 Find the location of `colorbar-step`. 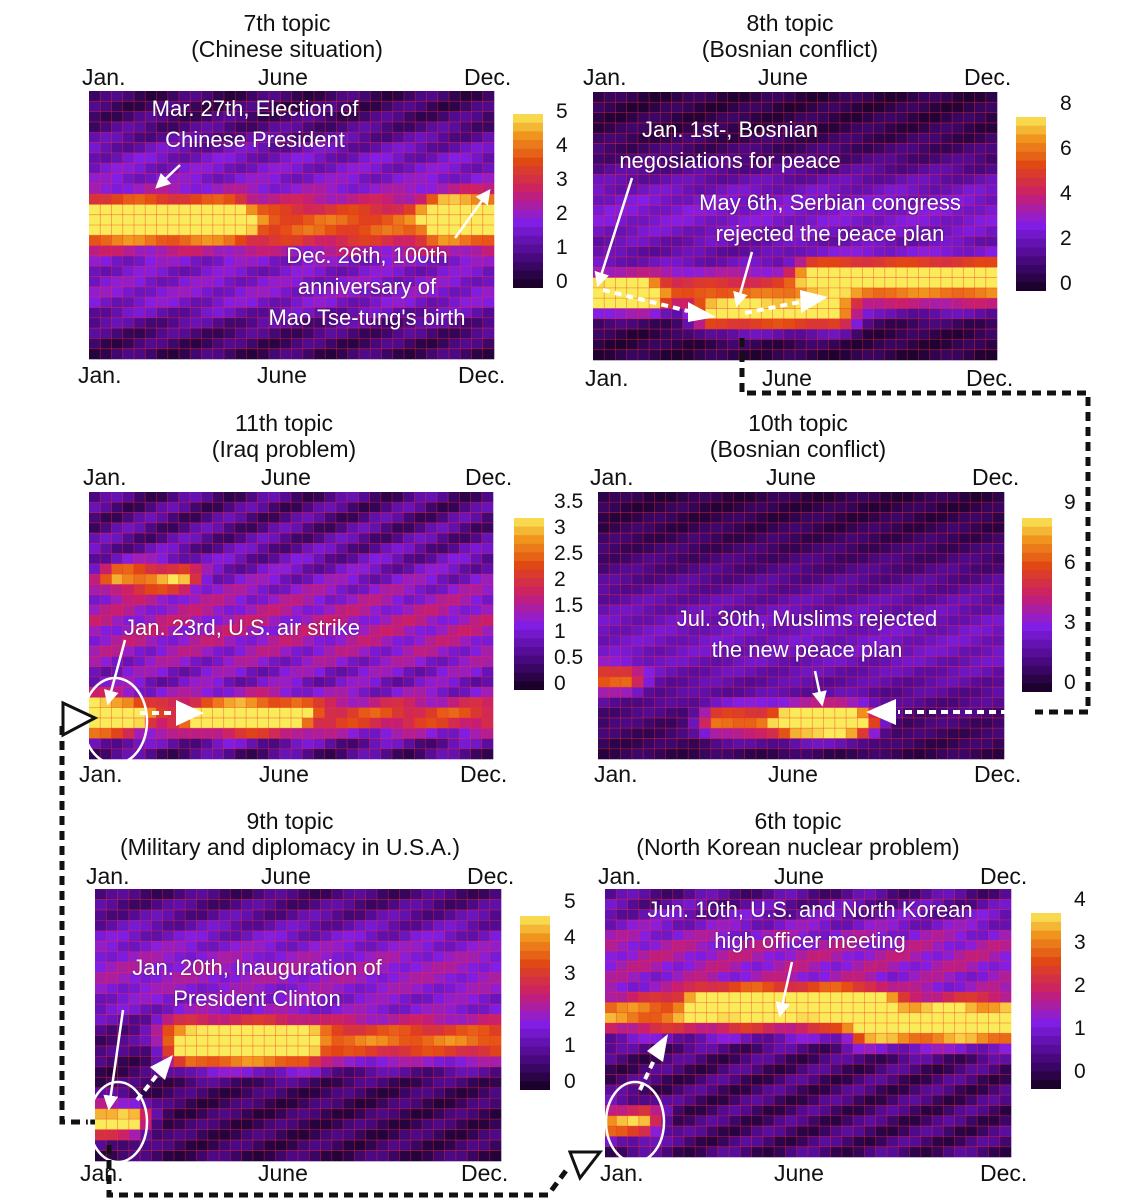

colorbar-step is located at coordinates (1037, 687).